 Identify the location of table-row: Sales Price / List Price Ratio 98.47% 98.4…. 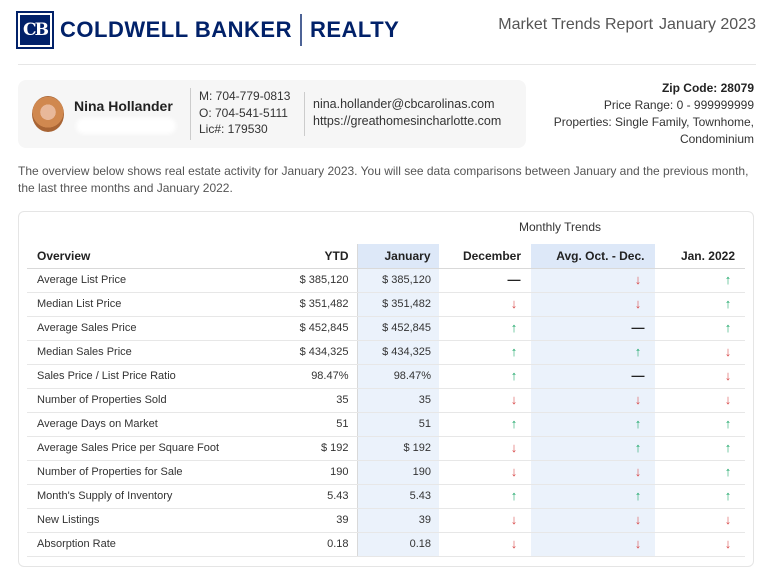
(386, 376).